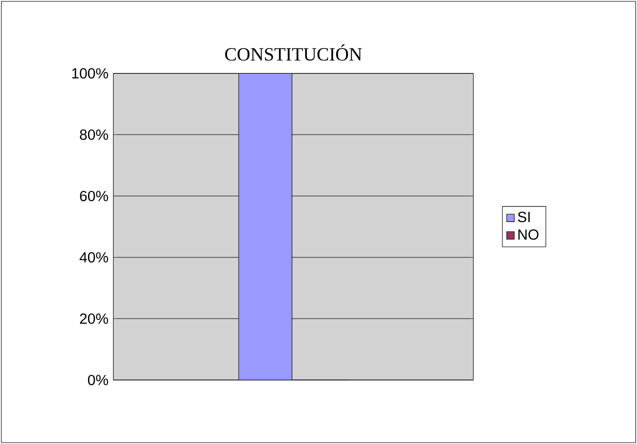 This screenshot has width=637, height=444. I want to click on legend-label: NO, so click(528, 234).